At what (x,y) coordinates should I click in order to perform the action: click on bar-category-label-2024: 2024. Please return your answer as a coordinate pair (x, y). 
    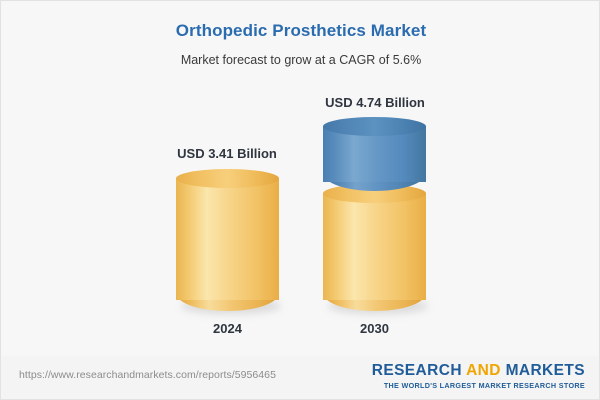
    Looking at the image, I should click on (227, 328).